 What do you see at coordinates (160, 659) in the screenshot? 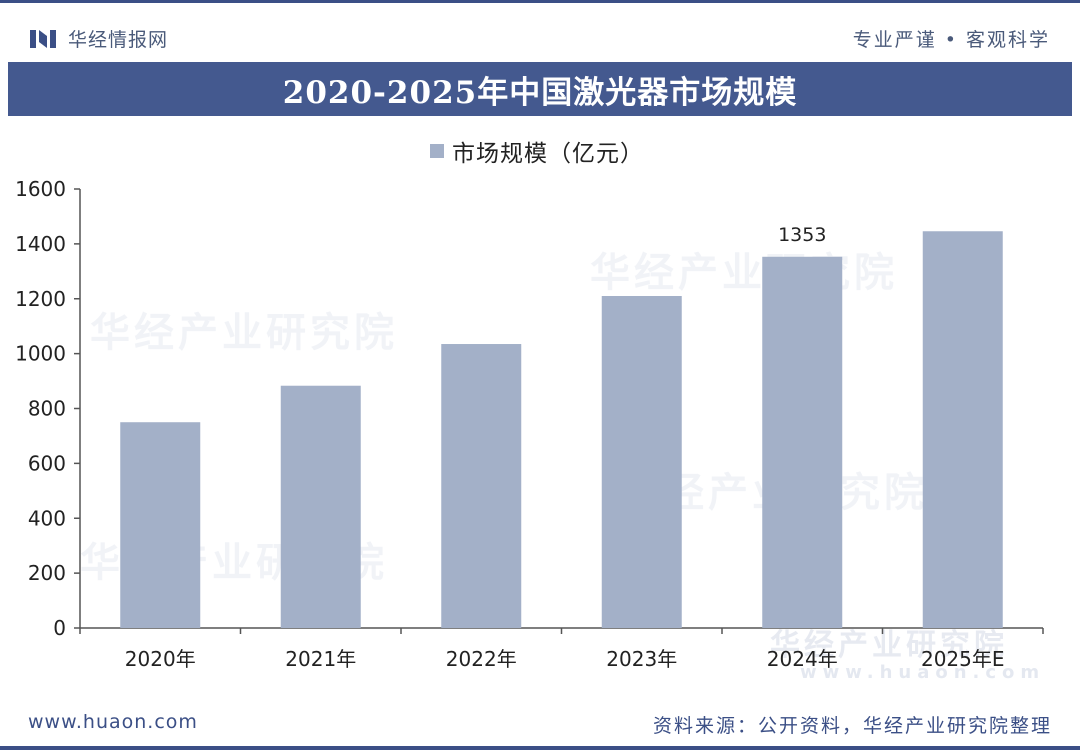
I see `x-tick-label: 2020年` at bounding box center [160, 659].